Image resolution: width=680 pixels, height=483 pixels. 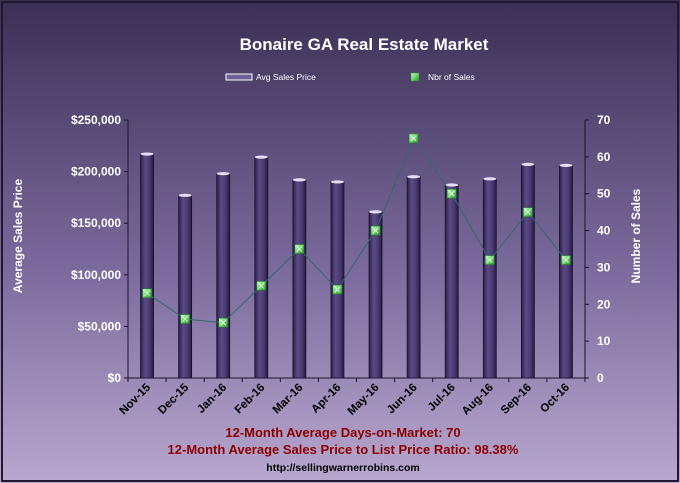 I want to click on y2-axis-ticks: 0 10 20 30 40 50 60 70, so click(x=598, y=249).